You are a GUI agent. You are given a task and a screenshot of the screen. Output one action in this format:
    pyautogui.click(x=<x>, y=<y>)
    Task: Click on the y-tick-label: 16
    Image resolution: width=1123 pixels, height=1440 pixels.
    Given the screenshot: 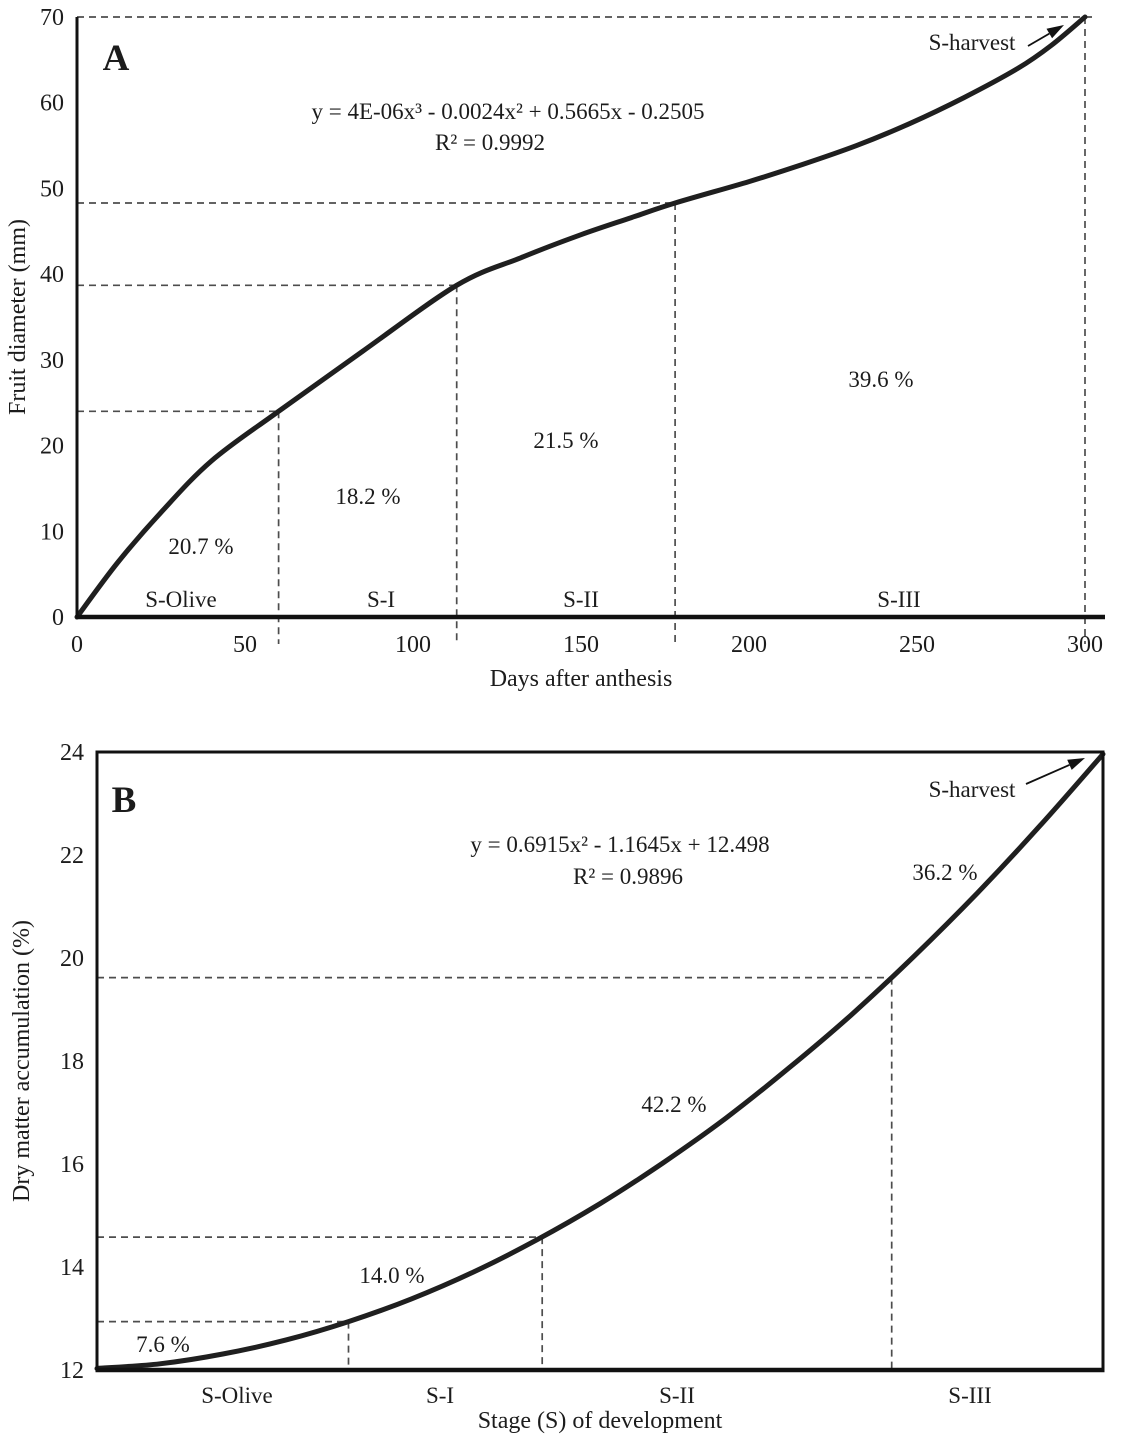 What is the action you would take?
    pyautogui.click(x=72, y=1165)
    